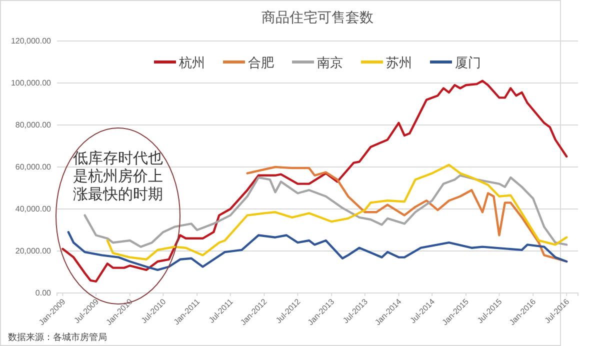 This screenshot has height=346, width=590. What do you see at coordinates (31, 41) in the screenshot?
I see `y-tick-label: 120,000.00` at bounding box center [31, 41].